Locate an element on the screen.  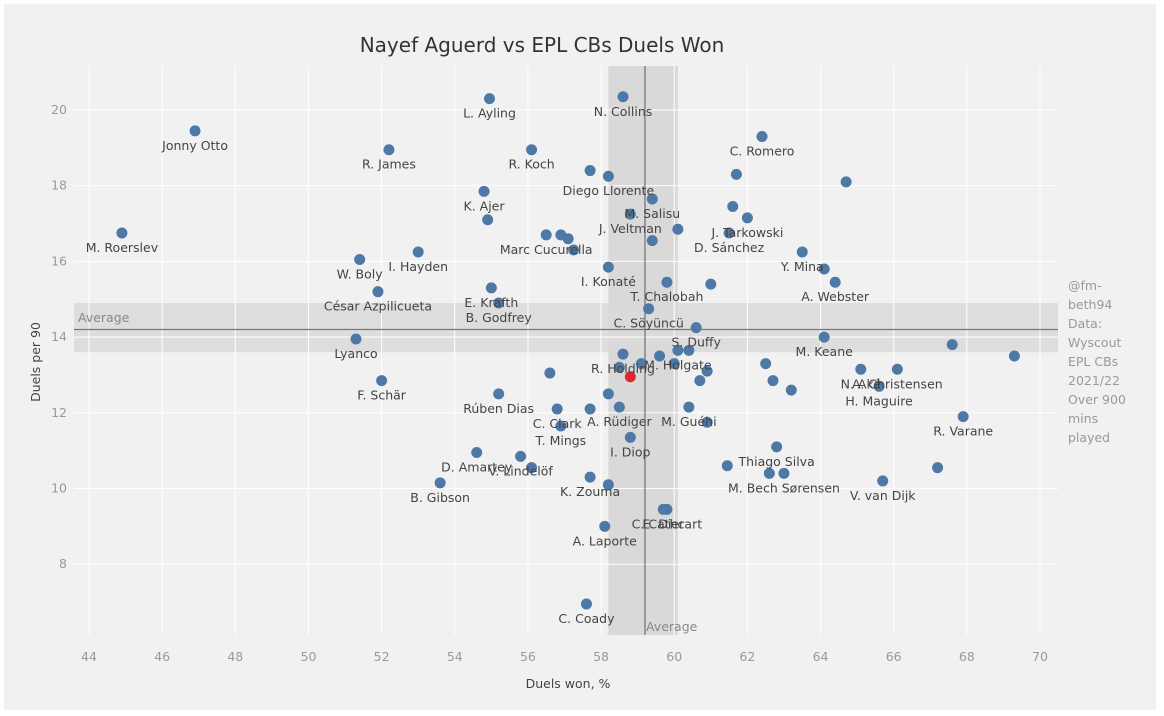
point-label: A. Christensen is located at coordinates (897, 383).